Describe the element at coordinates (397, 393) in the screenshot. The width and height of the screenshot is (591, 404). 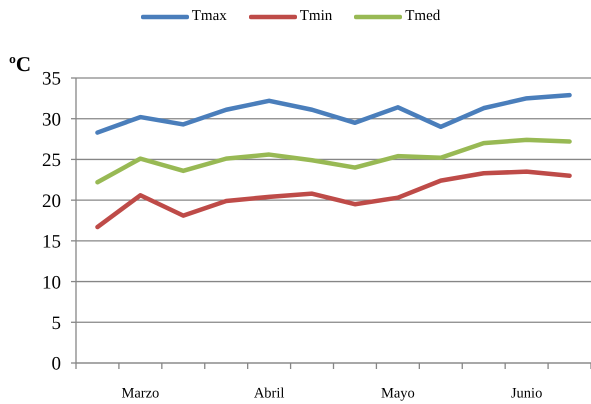
I see `x-tick-label: Mayo` at that location.